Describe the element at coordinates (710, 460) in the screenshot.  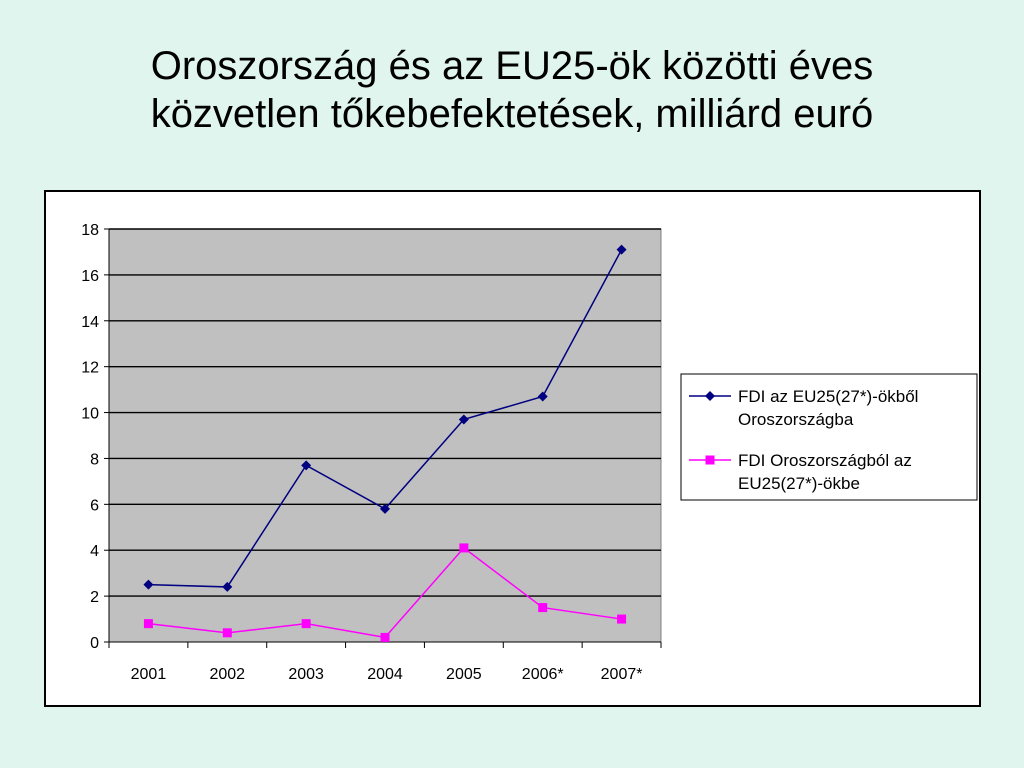
I see `legend-marker-square` at that location.